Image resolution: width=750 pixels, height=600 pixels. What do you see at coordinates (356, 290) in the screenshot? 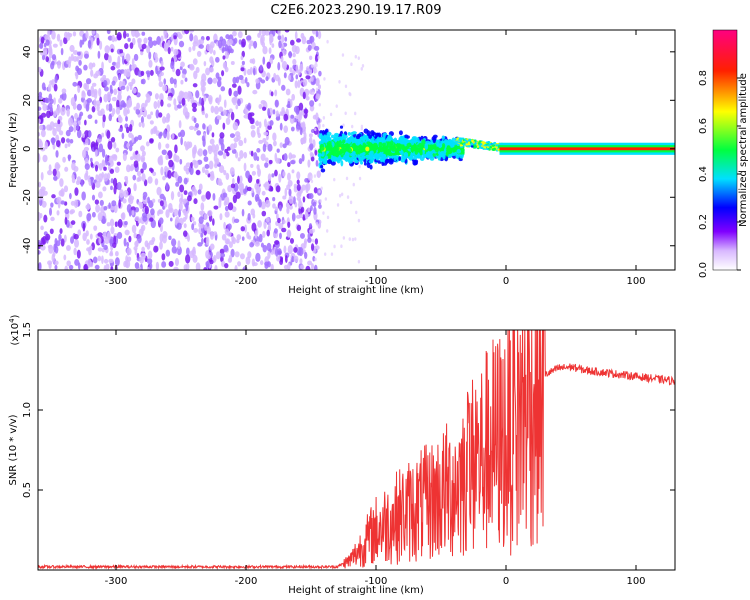
I see `spectrogram-x-axis-label: Height of straight line (km)` at bounding box center [356, 290].